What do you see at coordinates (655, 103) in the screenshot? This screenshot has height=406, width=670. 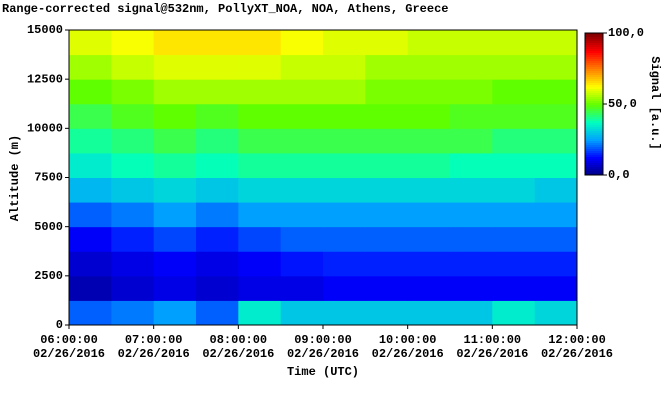 I see `colorbar-label: Signal [a.u.]` at bounding box center [655, 103].